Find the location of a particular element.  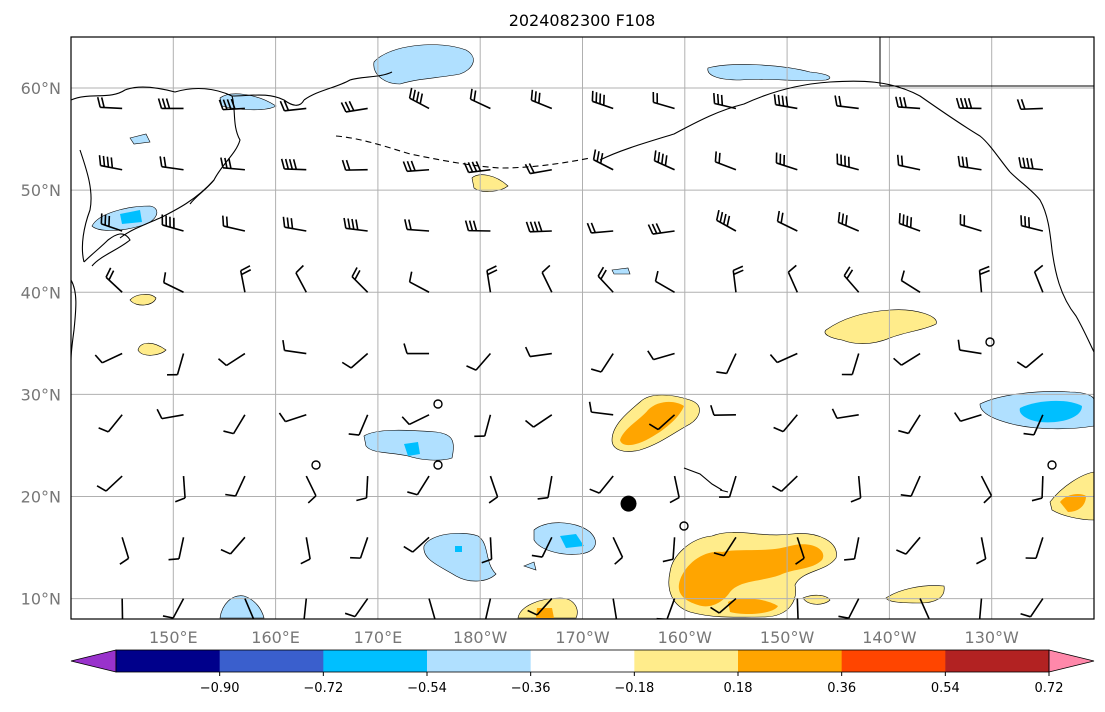

coast-alaska is located at coordinates (805, 126).